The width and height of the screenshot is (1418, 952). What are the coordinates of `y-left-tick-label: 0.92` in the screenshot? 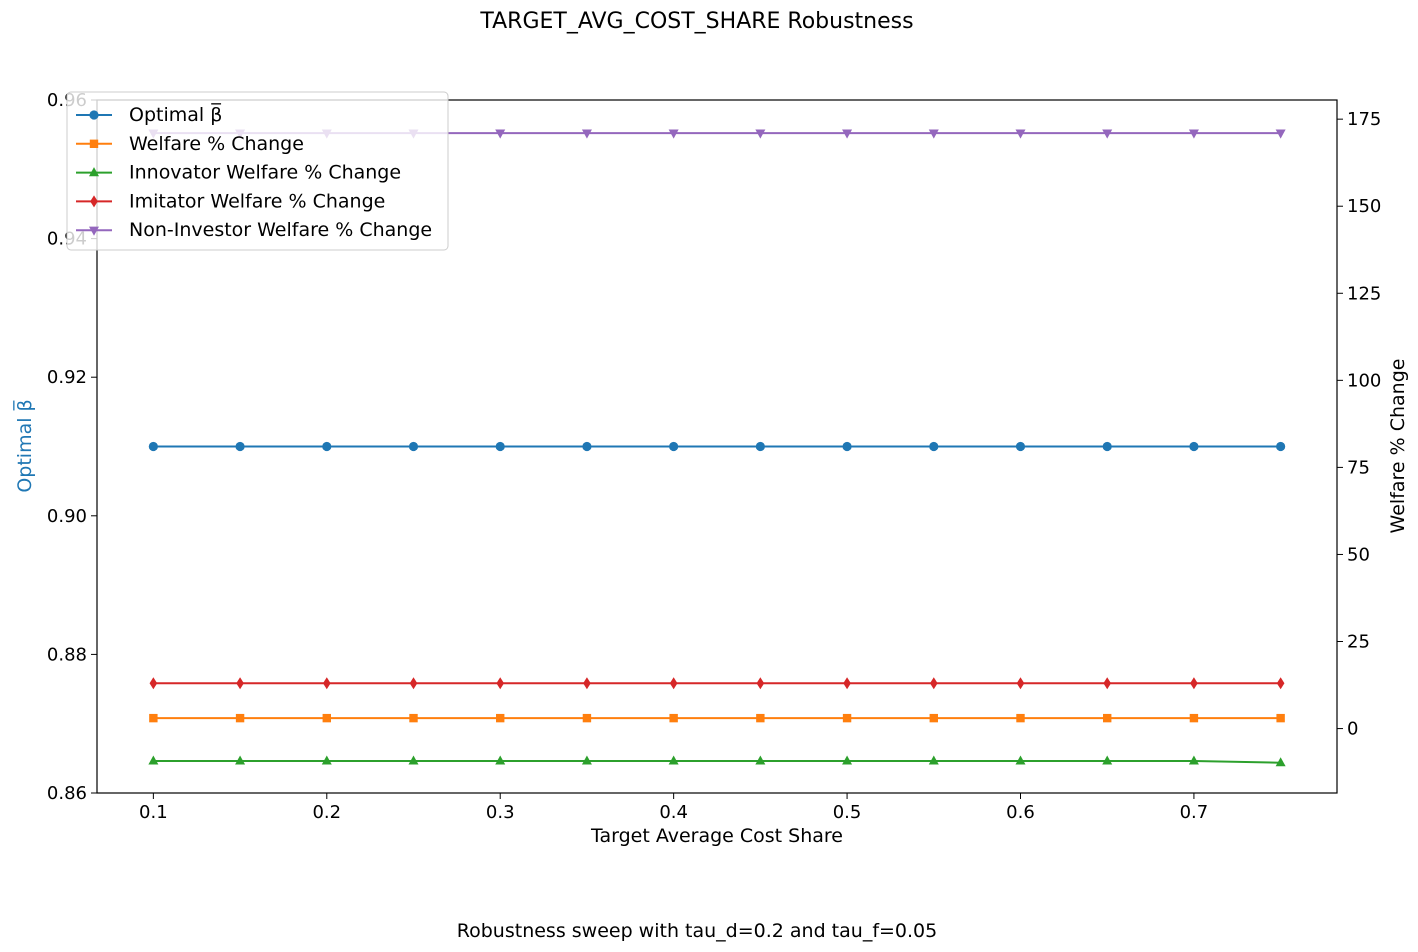 It's located at (67, 377).